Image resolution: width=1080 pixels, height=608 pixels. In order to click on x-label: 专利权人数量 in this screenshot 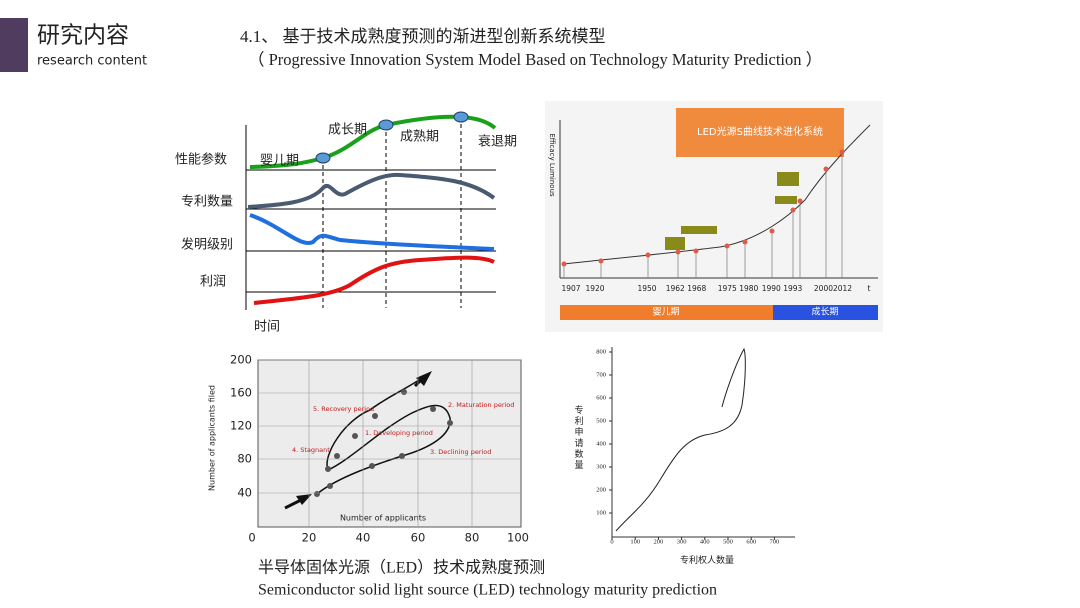, I will do `click(707, 559)`.